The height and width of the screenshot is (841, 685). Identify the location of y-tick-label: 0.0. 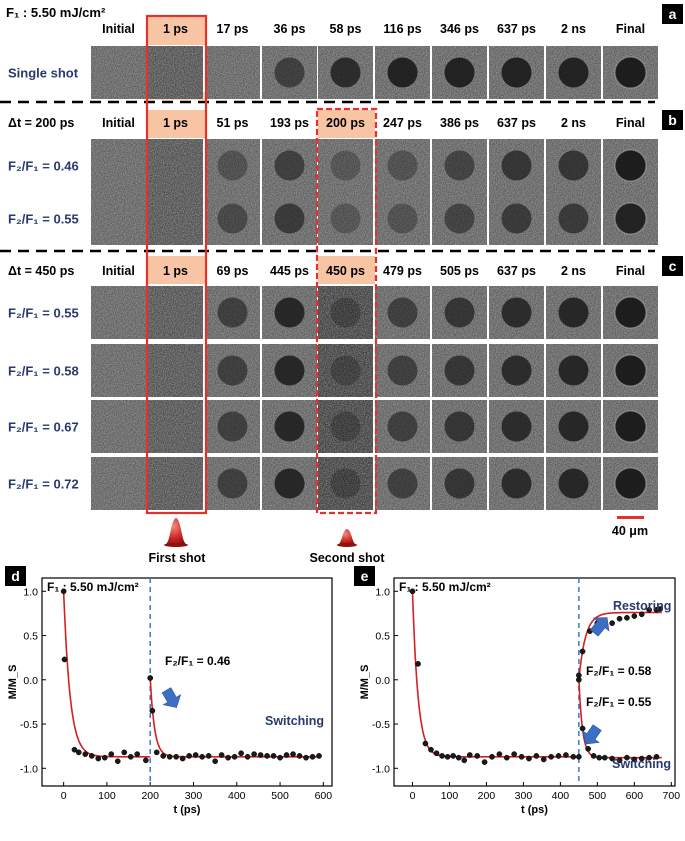
(30, 681).